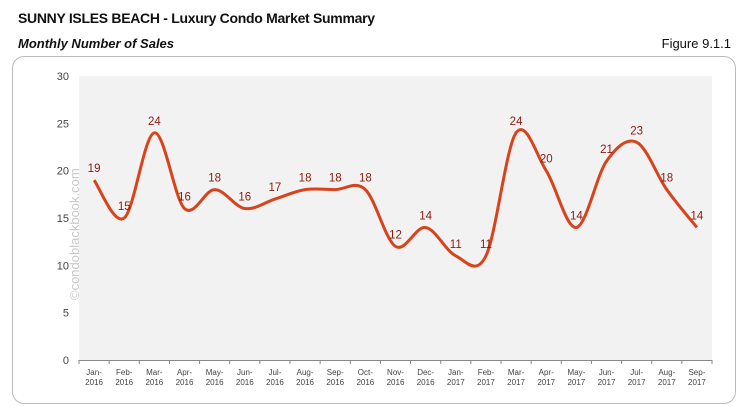 This screenshot has width=743, height=414. What do you see at coordinates (576, 377) in the screenshot?
I see `x-tick-label: May-2017` at bounding box center [576, 377].